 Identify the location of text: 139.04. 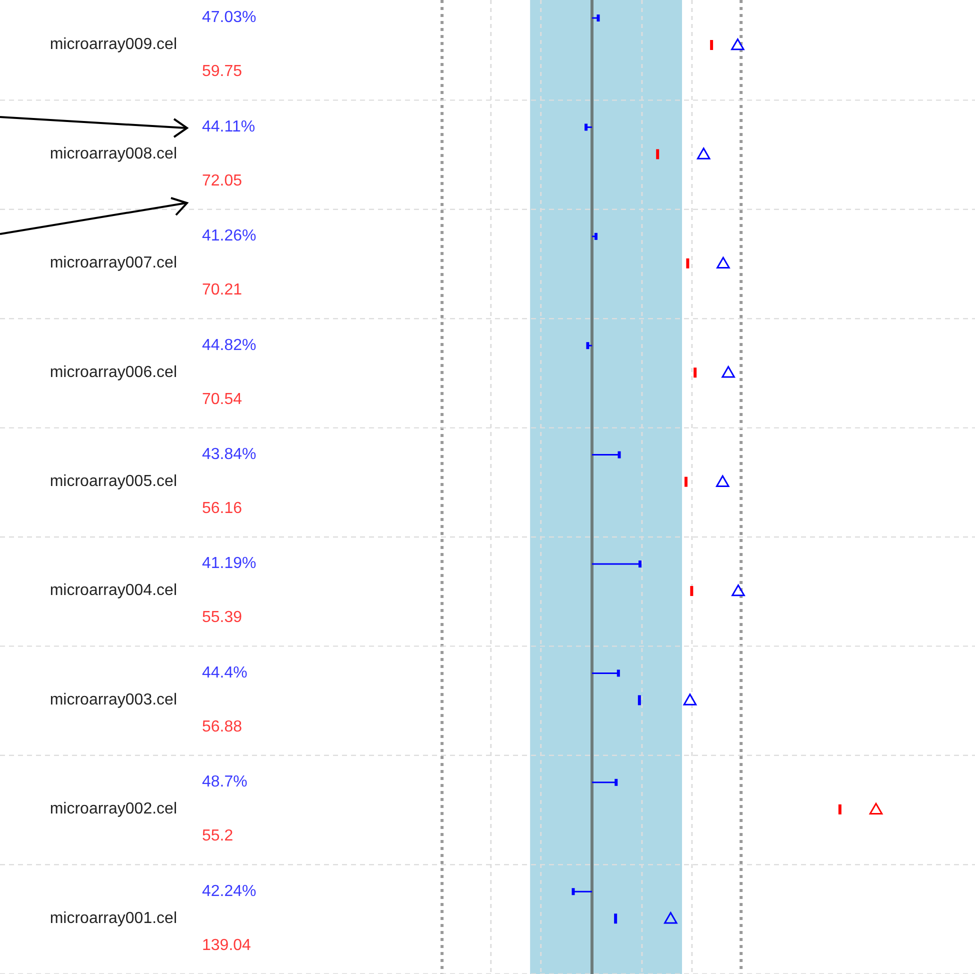
(227, 945).